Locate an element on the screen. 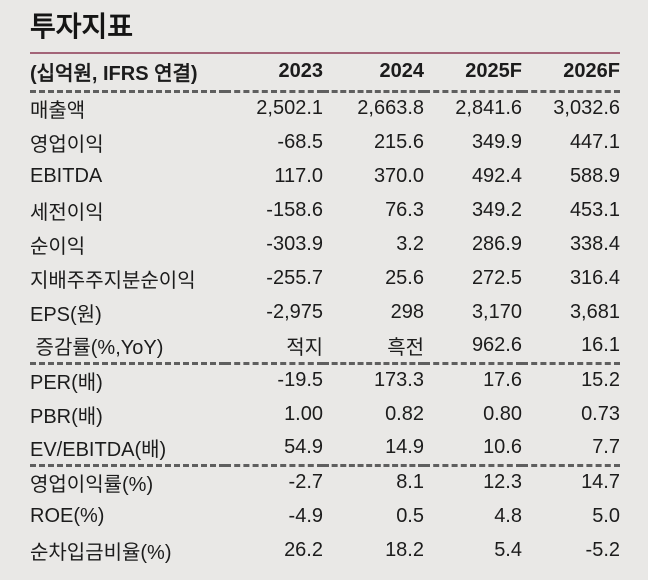 This screenshot has height=580, width=648. row-value: 16.1 is located at coordinates (600, 344).